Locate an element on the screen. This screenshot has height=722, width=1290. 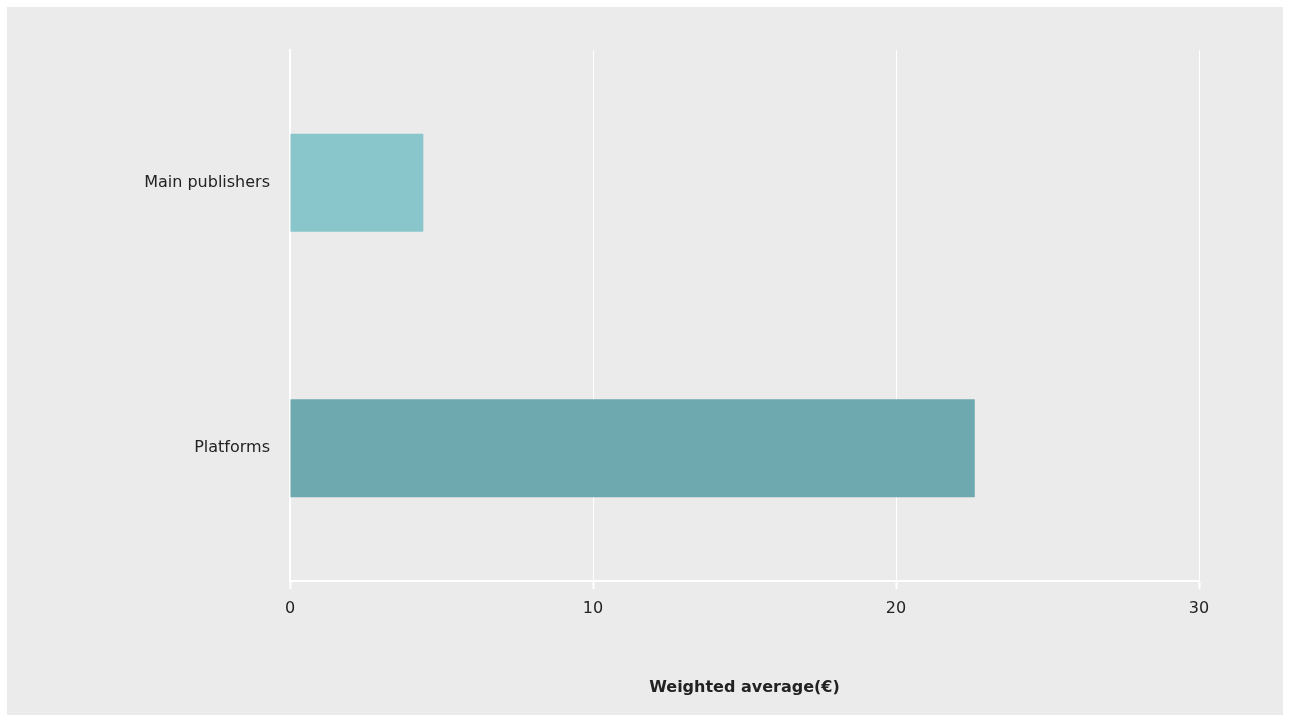
x-axis-title: Weighted average(€) is located at coordinates (744, 686).